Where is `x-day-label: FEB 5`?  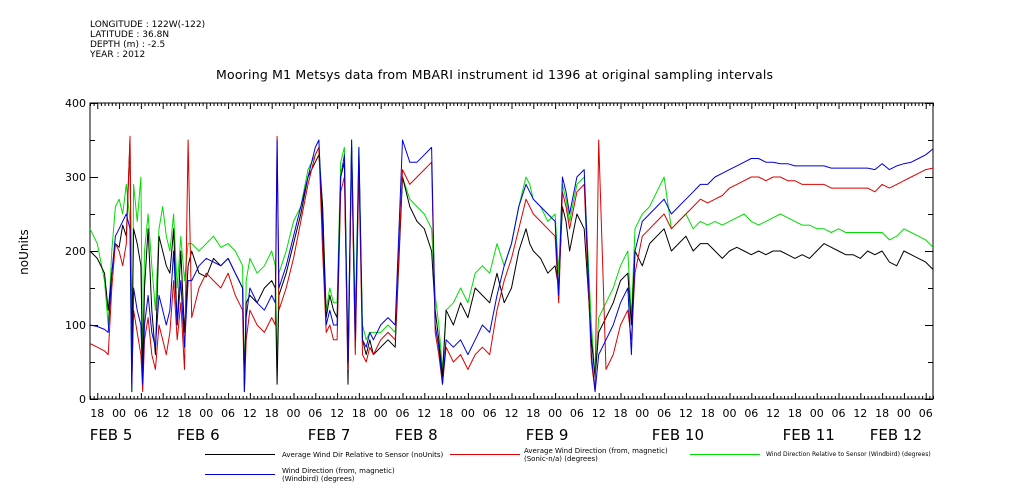
x-day-label: FEB 5 is located at coordinates (111, 435).